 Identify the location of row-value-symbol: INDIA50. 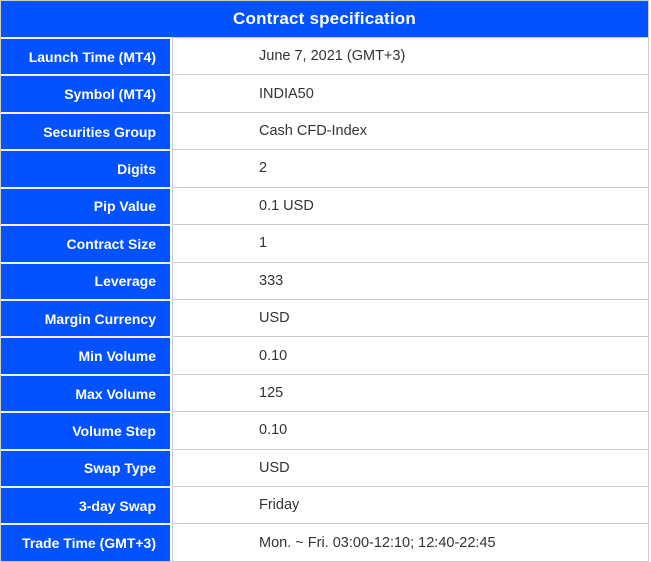
(410, 93).